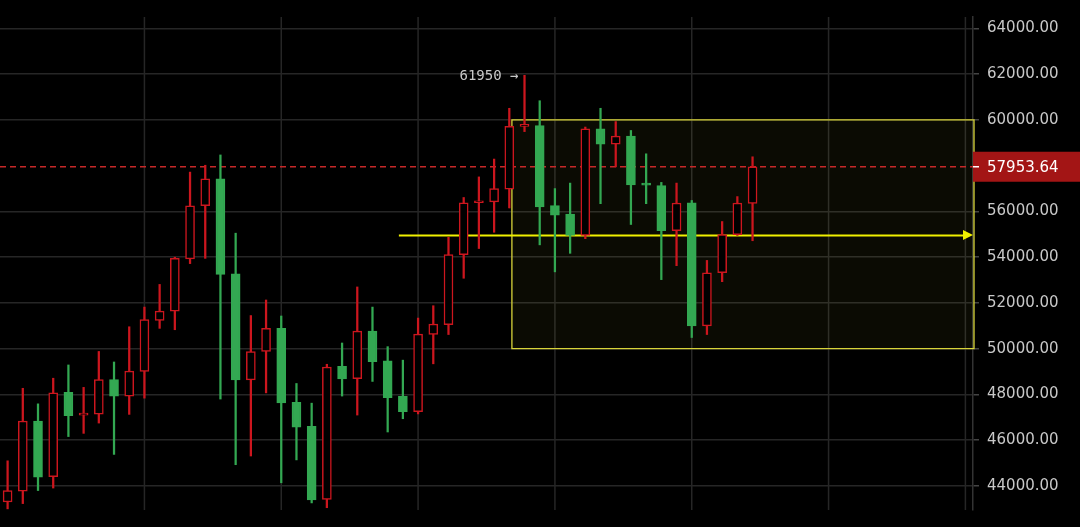 The width and height of the screenshot is (1080, 527). I want to click on y-tick-label: 60000.00, so click(1023, 118).